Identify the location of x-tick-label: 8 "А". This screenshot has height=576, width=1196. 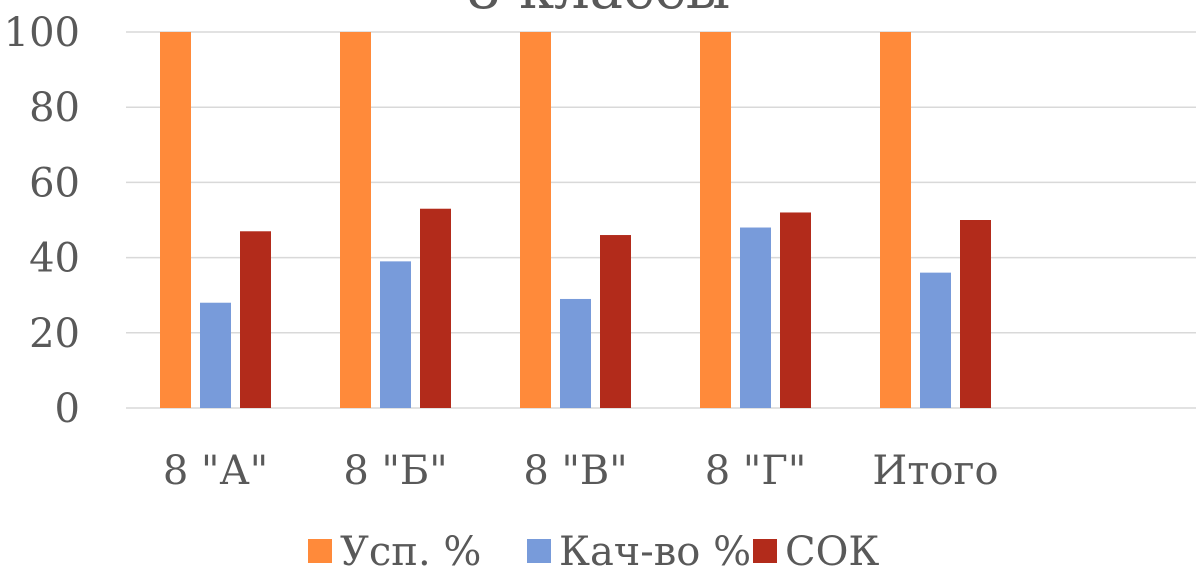
(215, 471).